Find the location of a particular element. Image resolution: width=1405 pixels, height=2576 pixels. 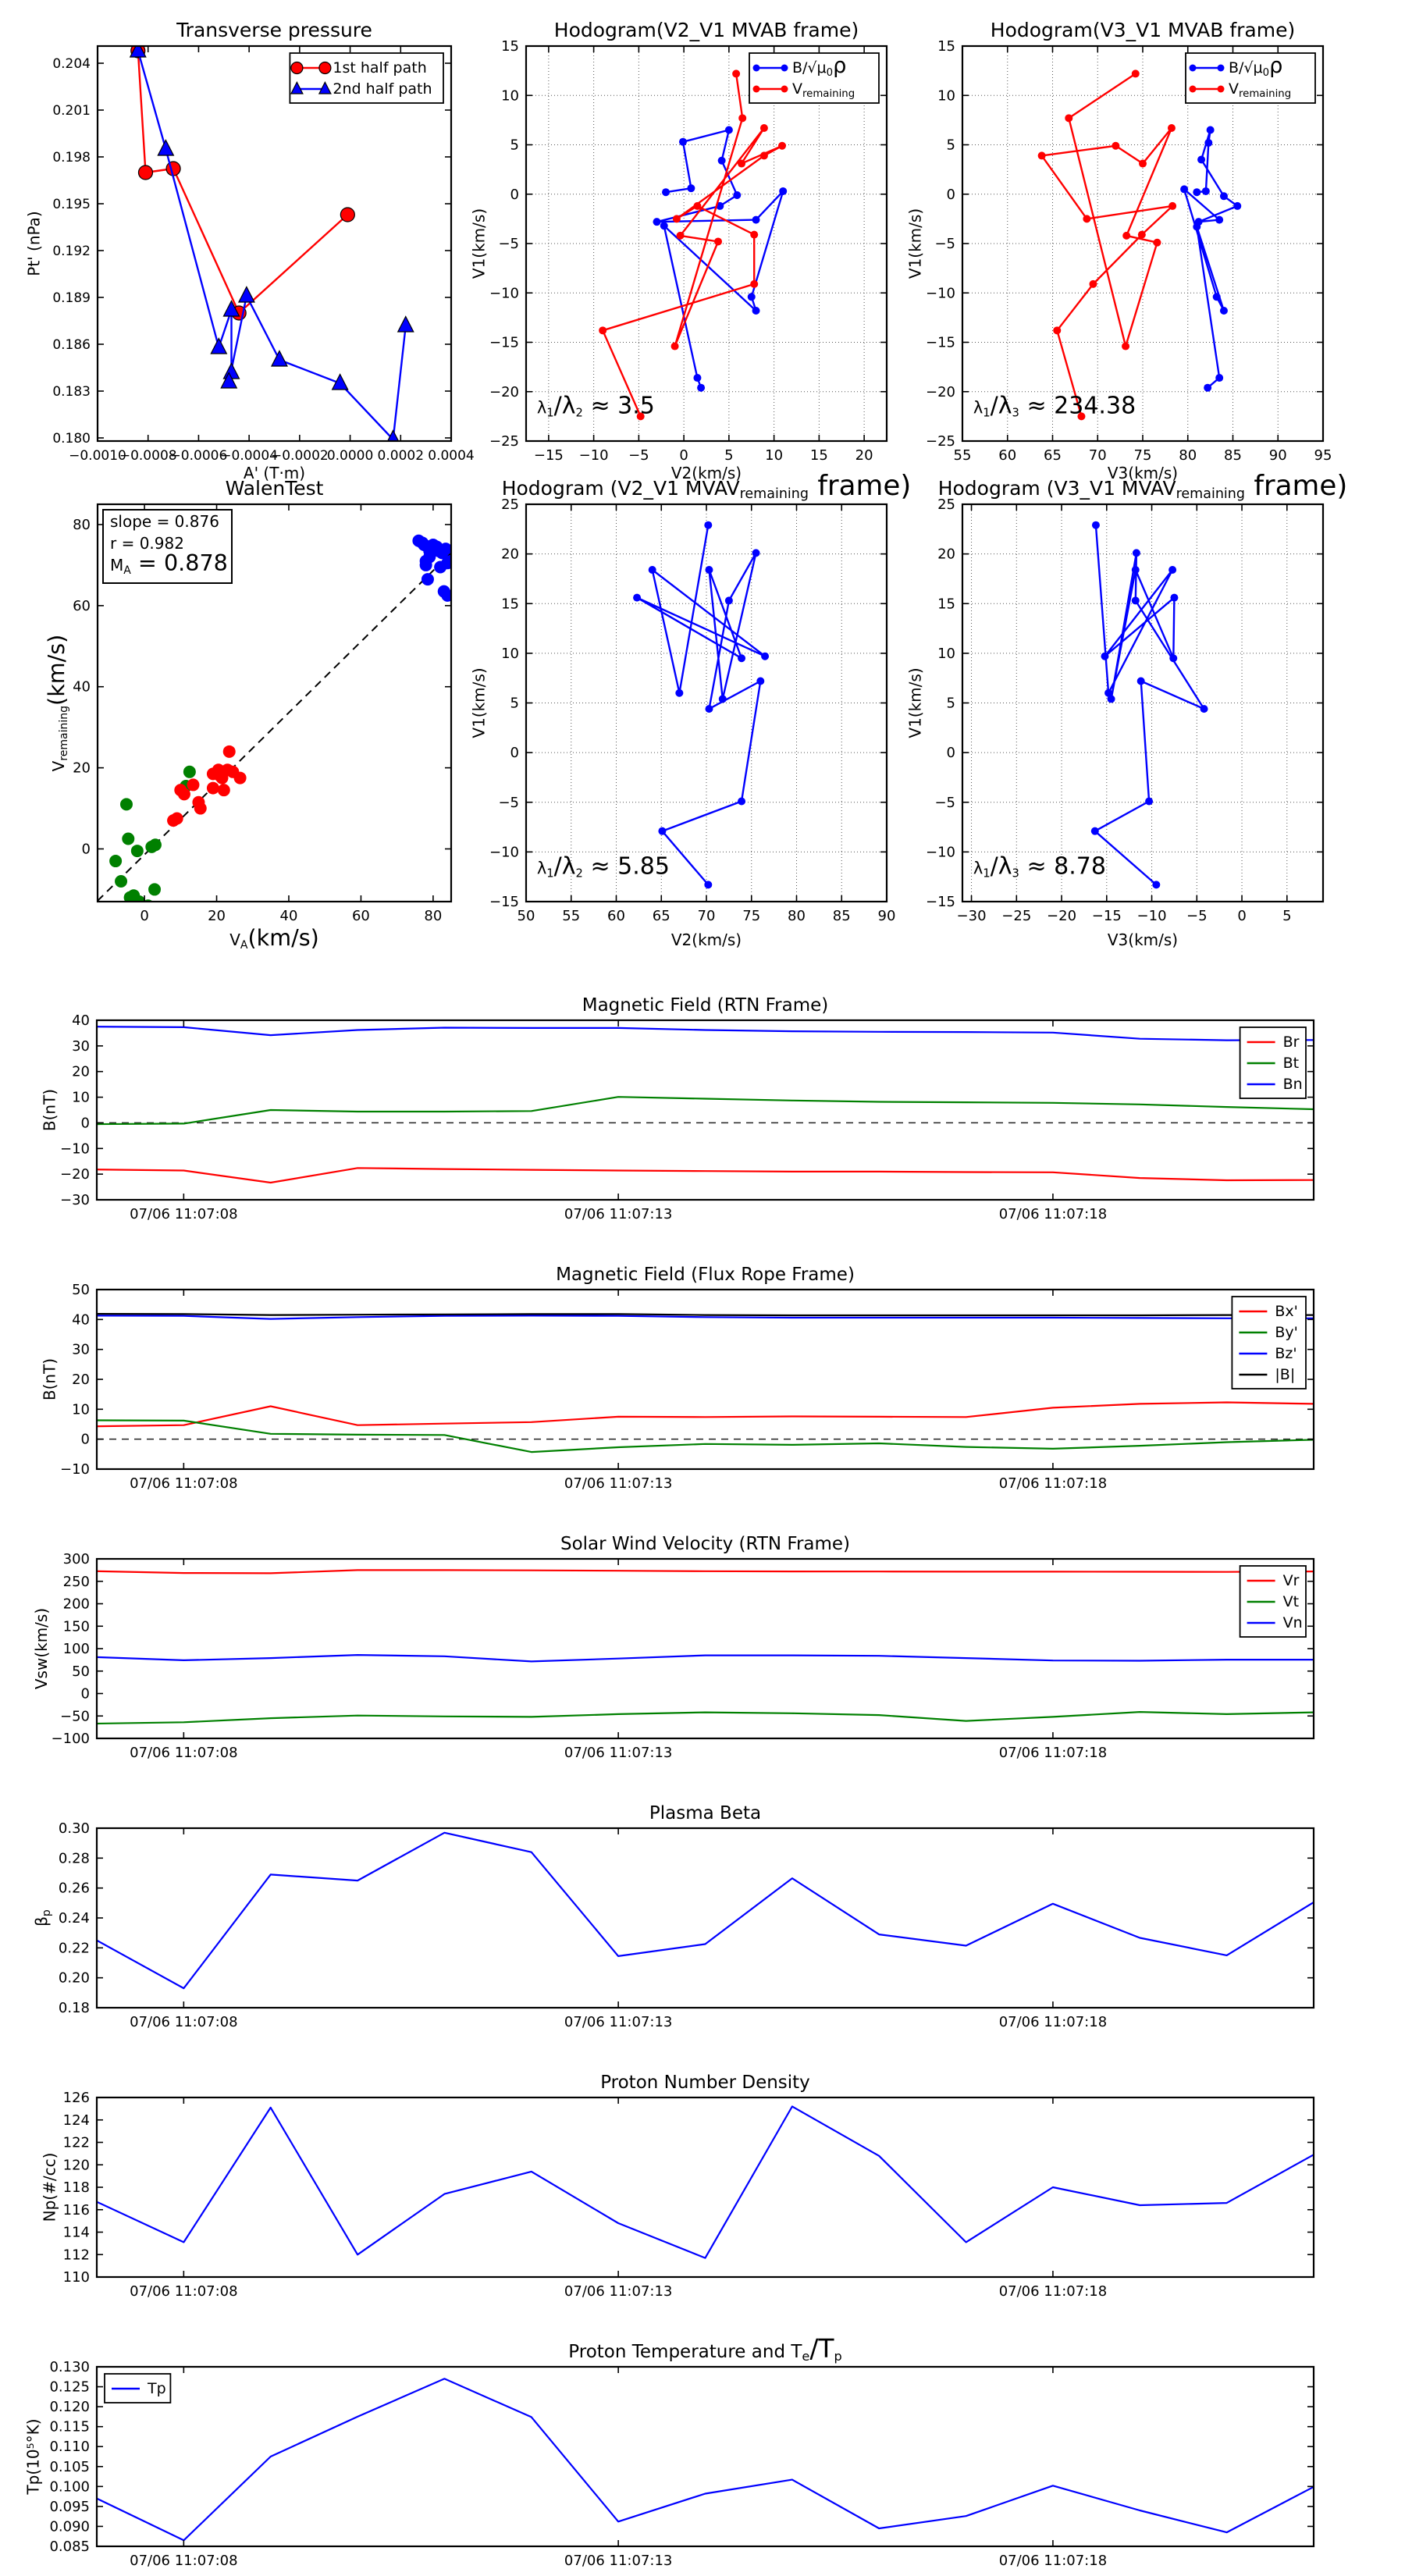

svg-text: 0.26 is located at coordinates (74, 1888).